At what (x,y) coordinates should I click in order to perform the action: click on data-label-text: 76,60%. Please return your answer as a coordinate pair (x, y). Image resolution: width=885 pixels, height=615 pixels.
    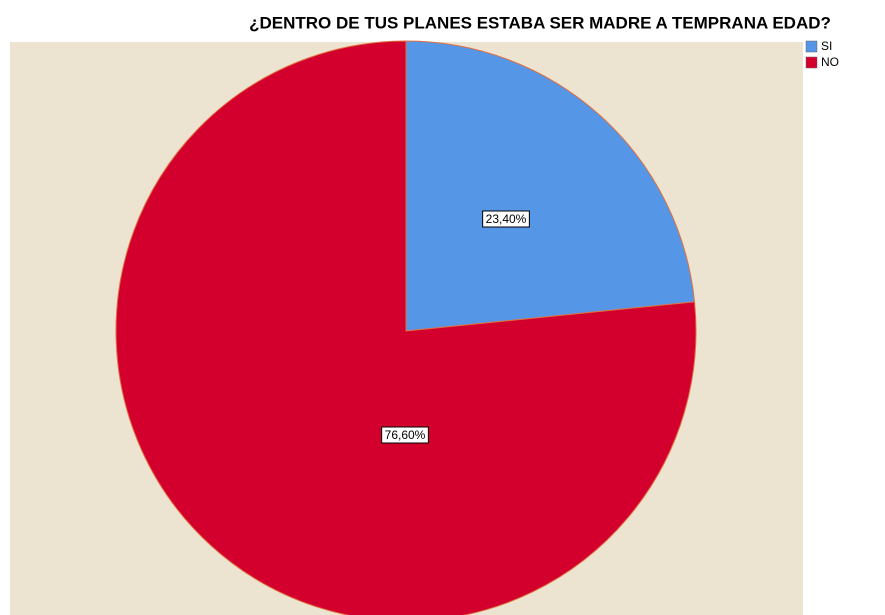
    Looking at the image, I should click on (405, 435).